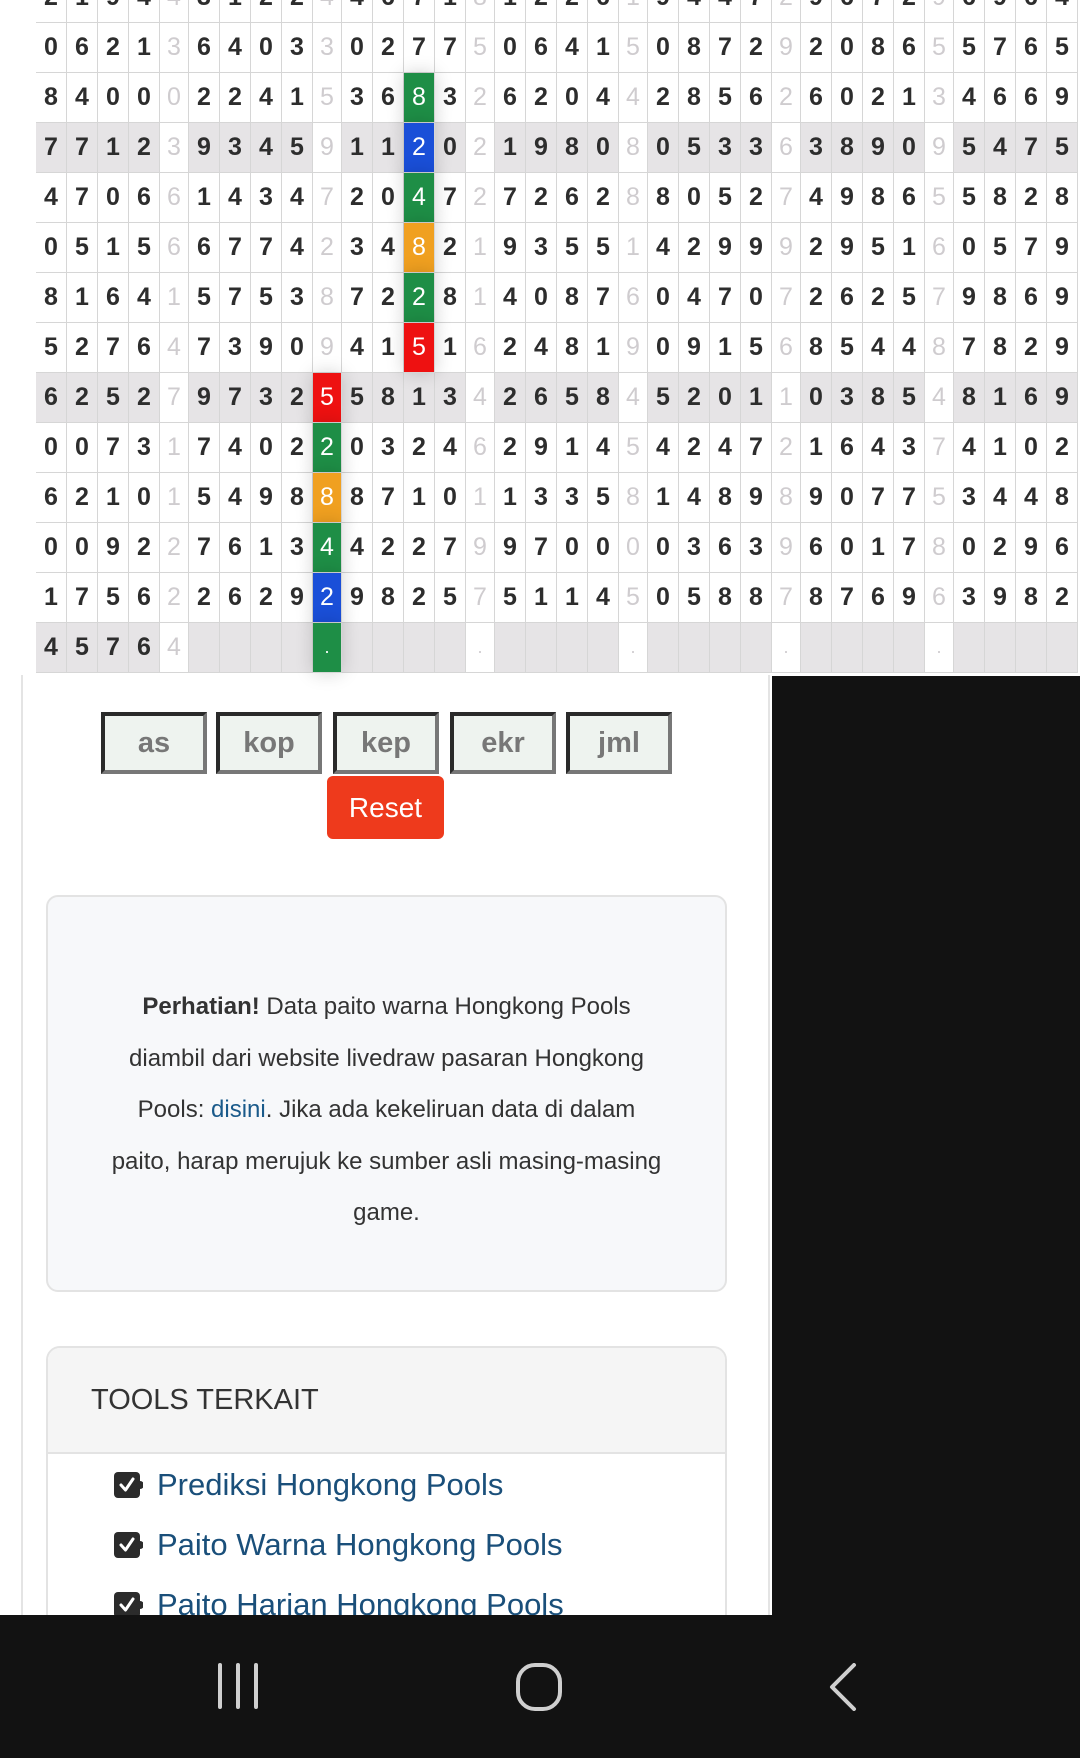  What do you see at coordinates (419, 348) in the screenshot?
I see `paito-cell-highlighted: 5` at bounding box center [419, 348].